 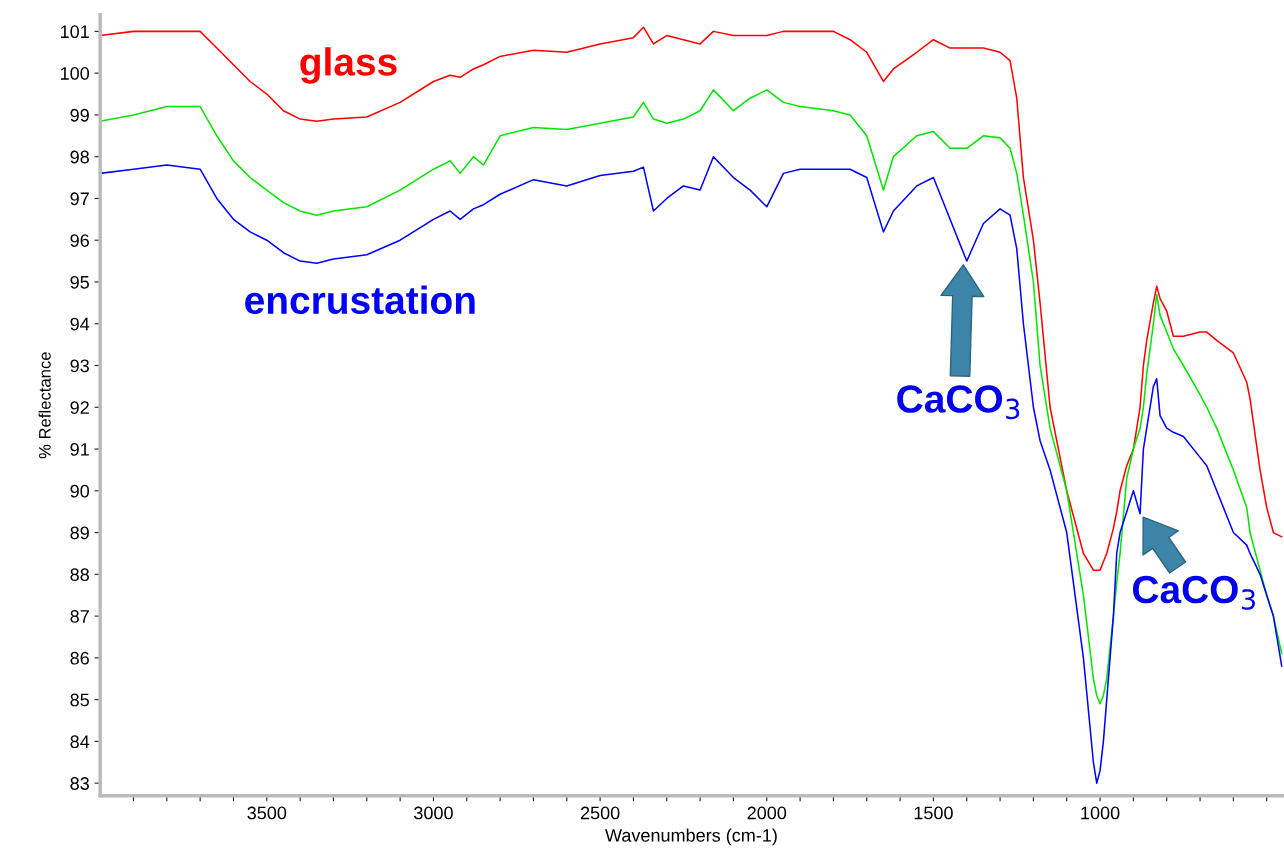 What do you see at coordinates (79, 616) in the screenshot?
I see `y-tick-label: 87` at bounding box center [79, 616].